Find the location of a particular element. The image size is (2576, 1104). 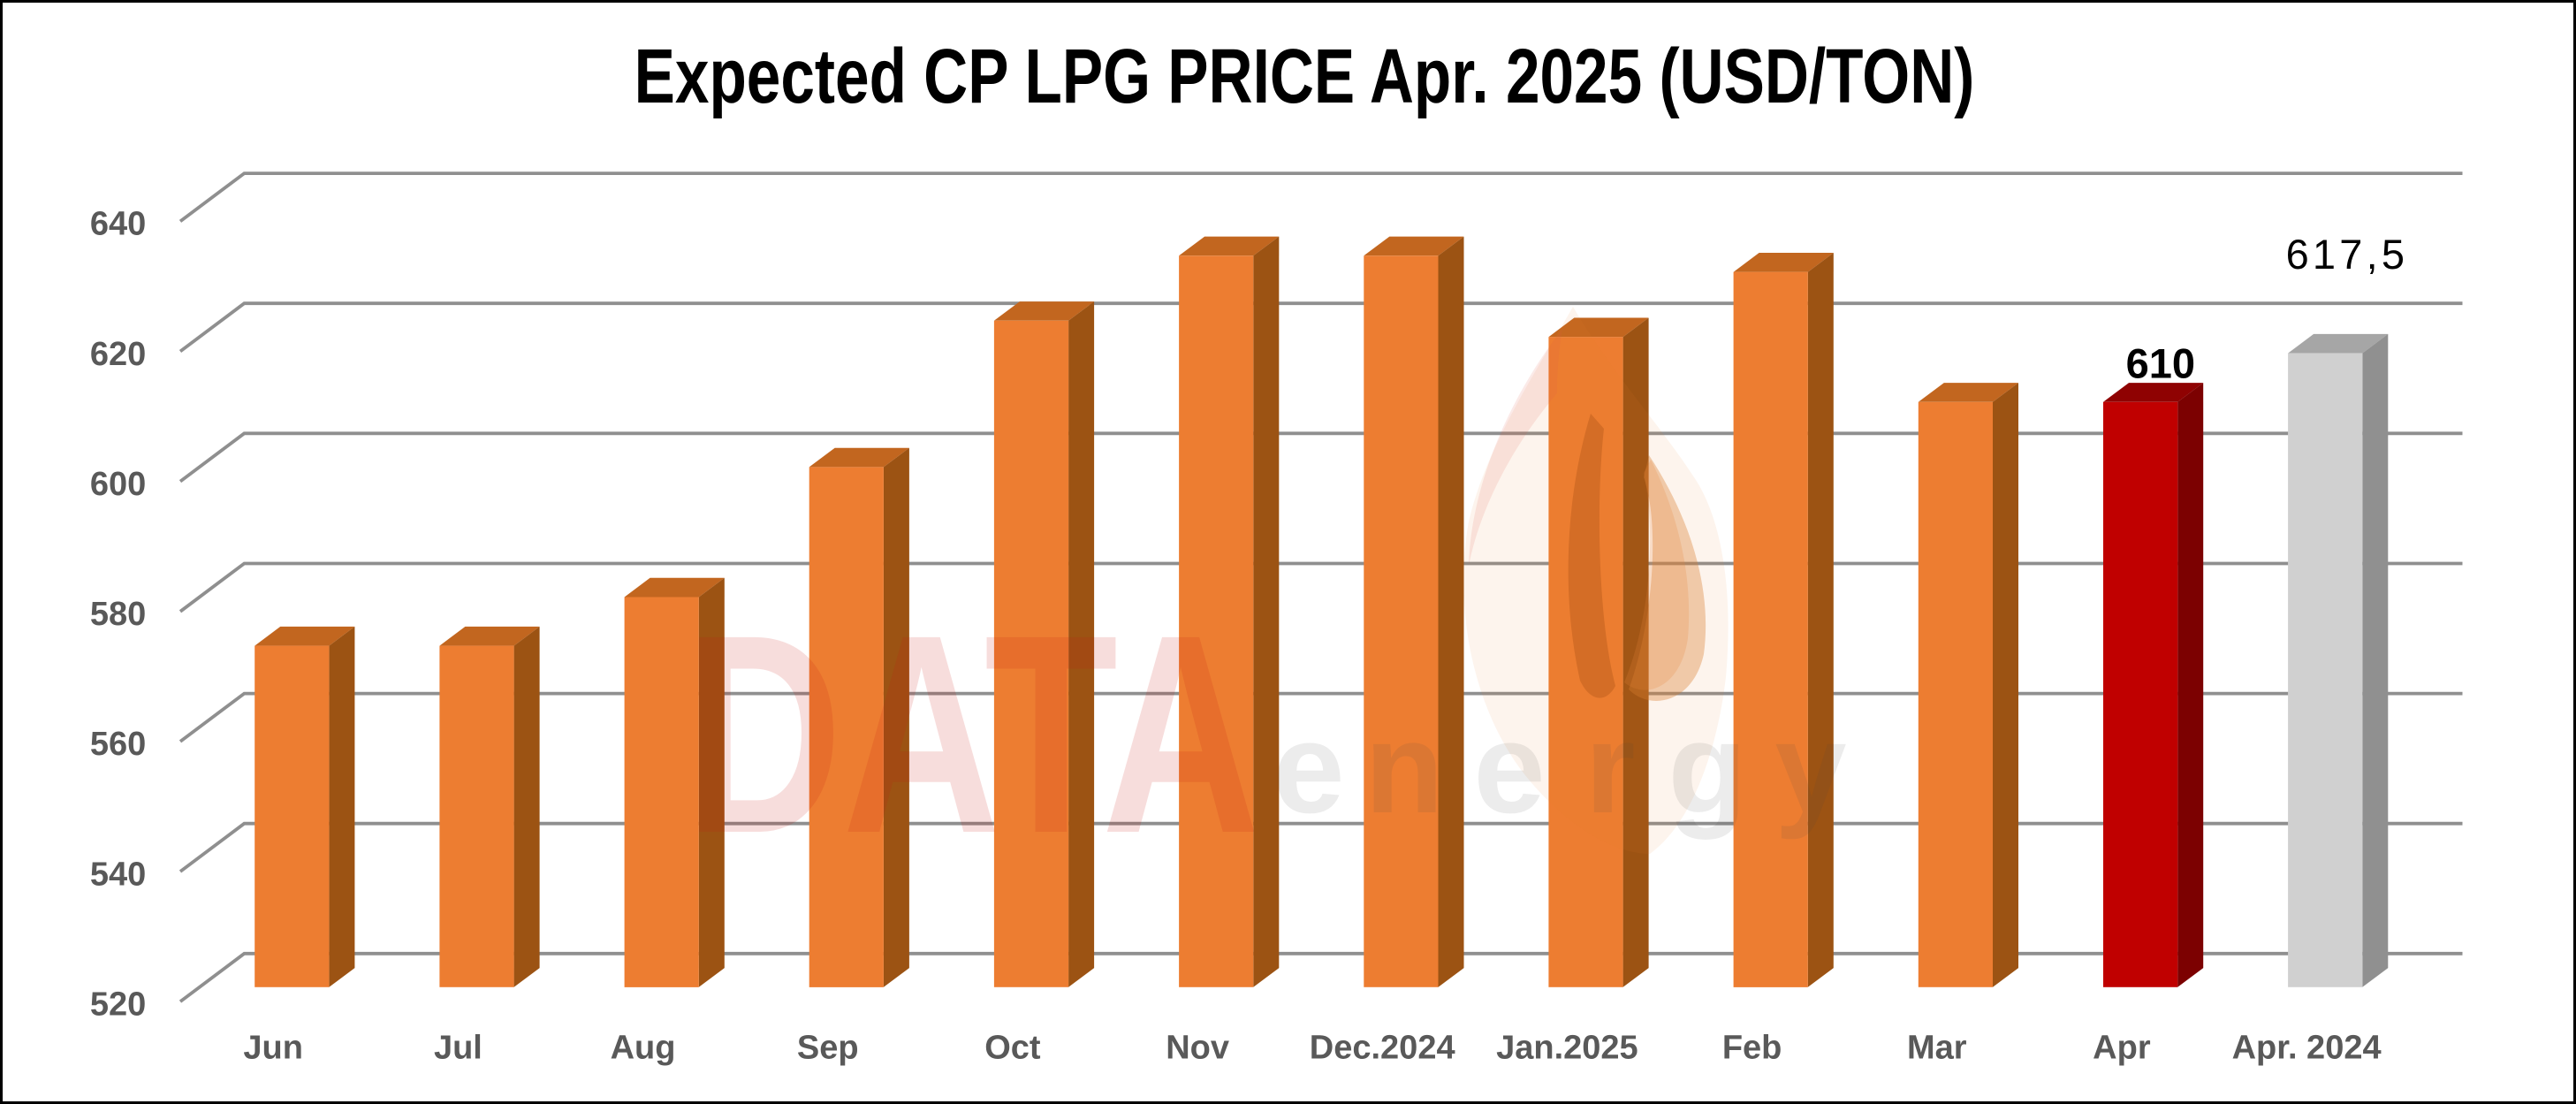

svg-text: 610 is located at coordinates (2160, 363).